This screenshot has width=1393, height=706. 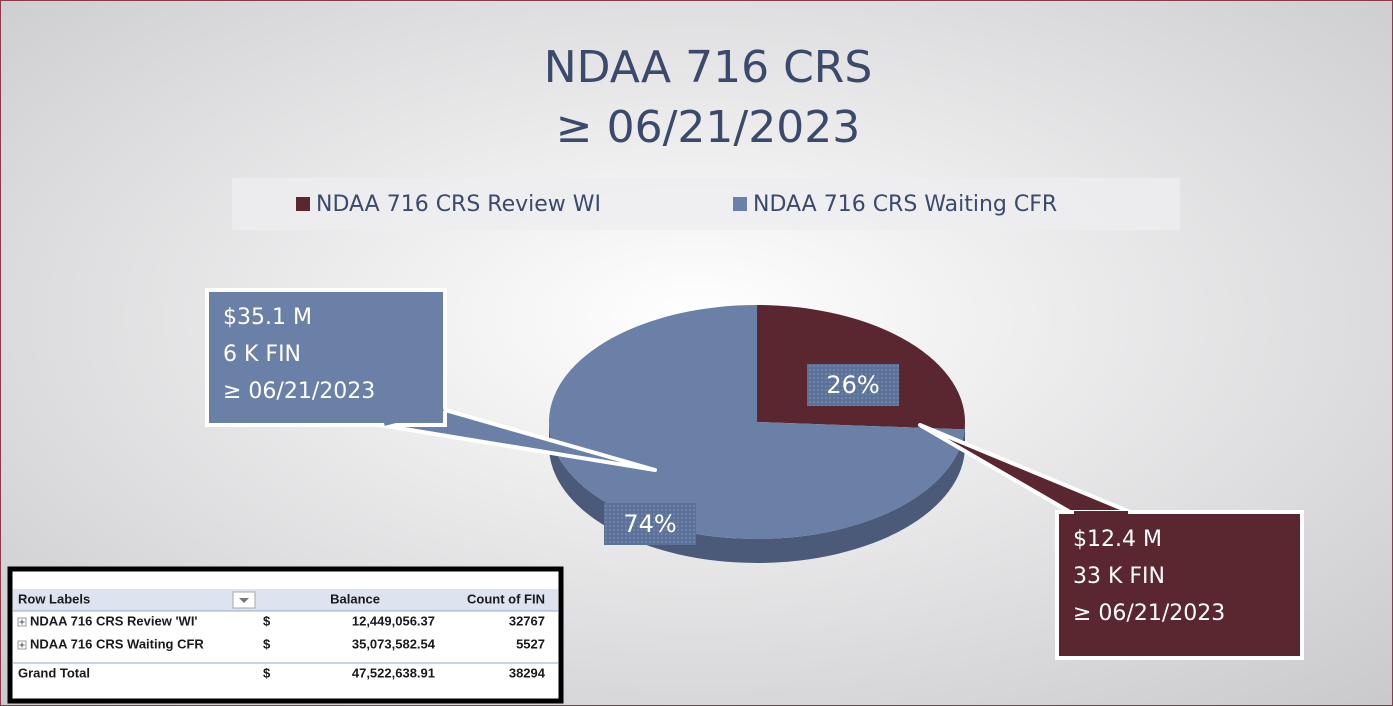 I want to click on callout-text: $12.4 M, so click(x=1117, y=539).